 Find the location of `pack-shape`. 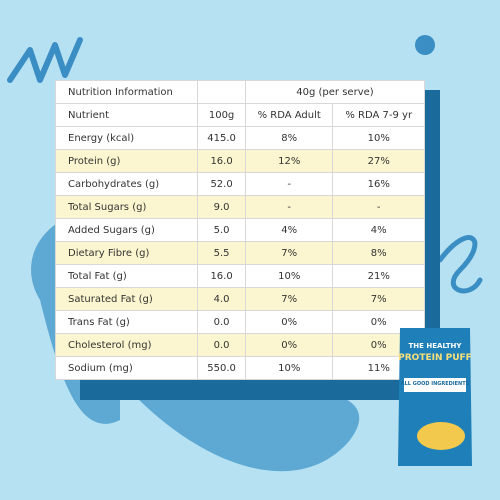

pack-shape is located at coordinates (435, 397).